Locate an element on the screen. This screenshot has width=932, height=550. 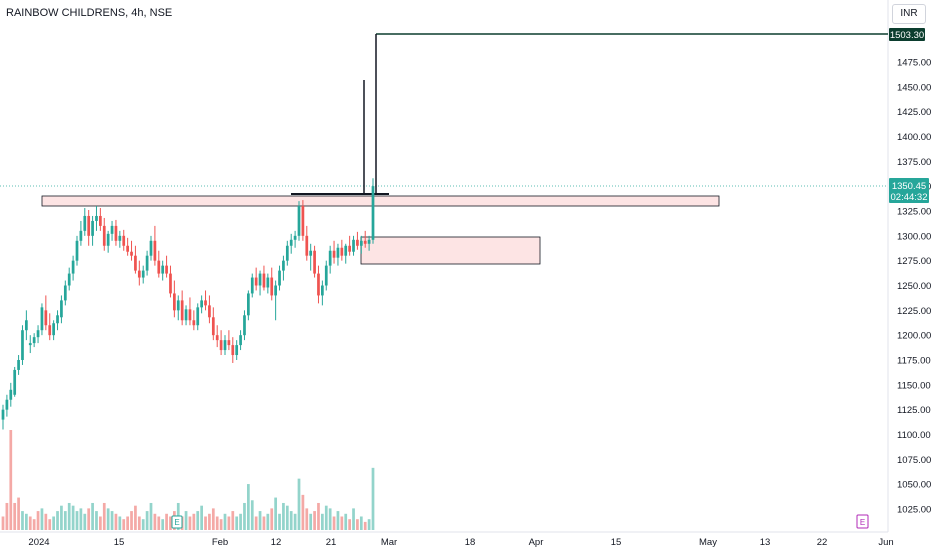
price-tick-label: 1425.00 is located at coordinates (914, 112).